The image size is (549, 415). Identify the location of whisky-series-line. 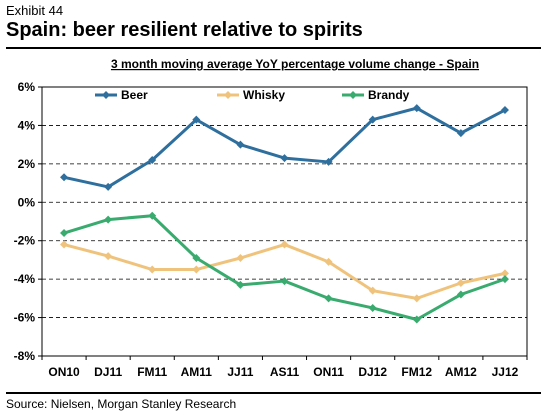
(284, 271).